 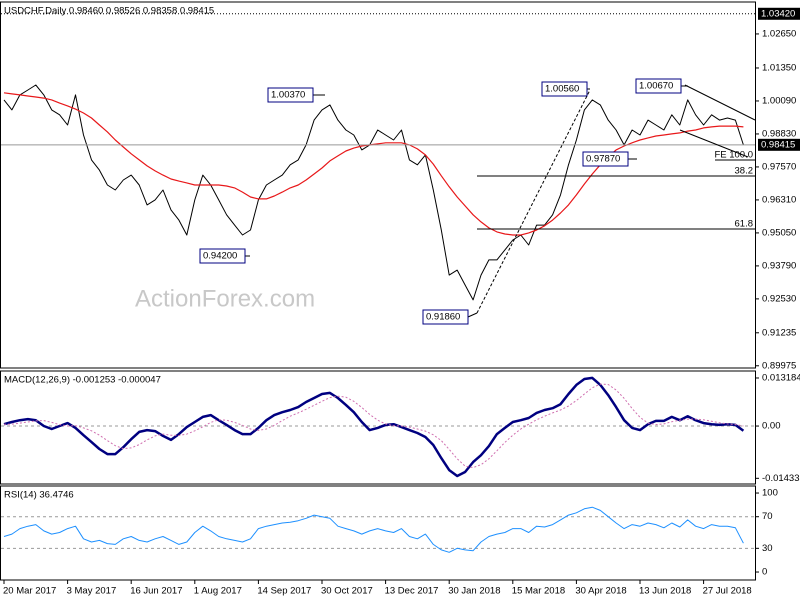 I want to click on y-tick-label: 0.97570, so click(x=779, y=166).